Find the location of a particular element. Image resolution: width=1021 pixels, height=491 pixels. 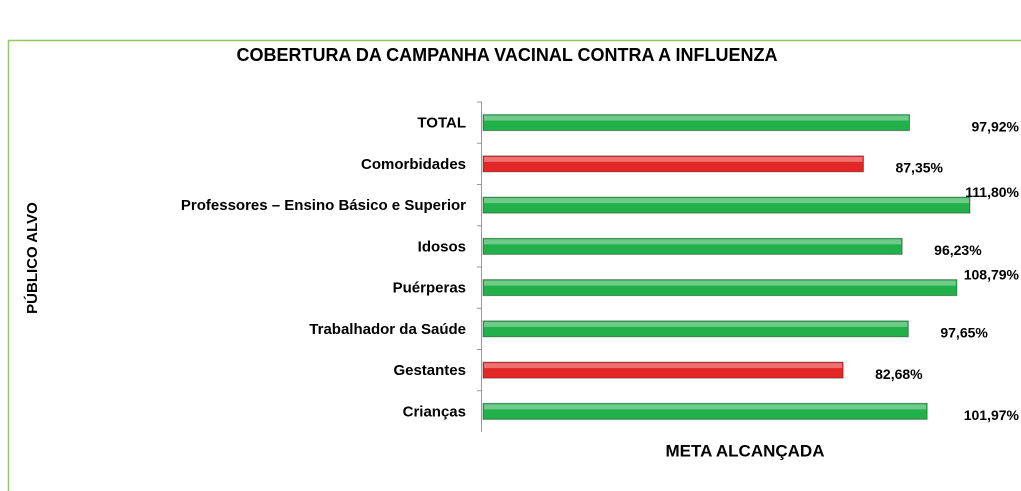

y-tick-label: Trabalhador da Saúde is located at coordinates (387, 329).